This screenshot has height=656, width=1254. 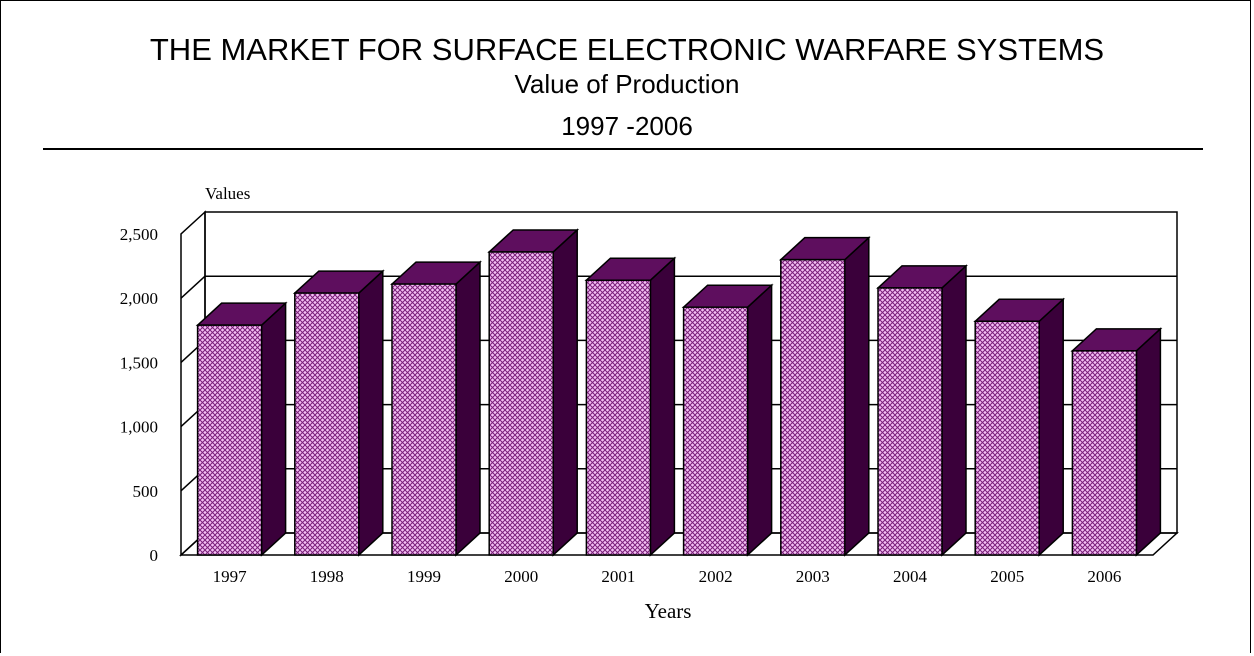 I want to click on x-tick-label: 2002, so click(x=716, y=576).